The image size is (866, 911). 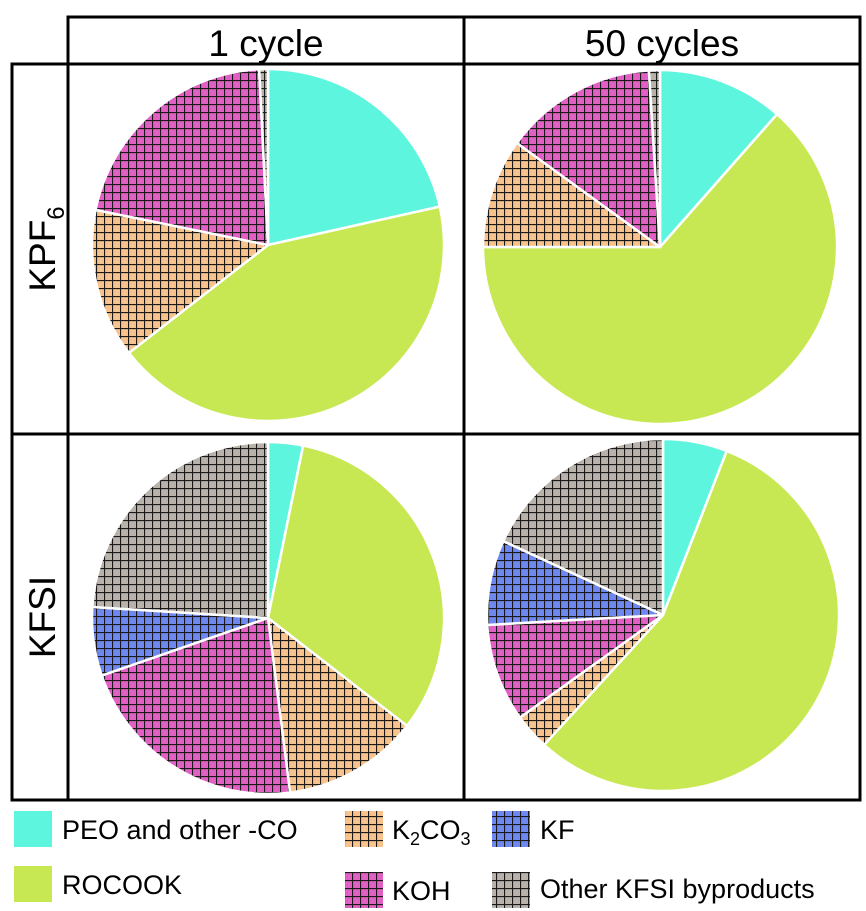 I want to click on pie-1-slice-peo, so click(x=718, y=158).